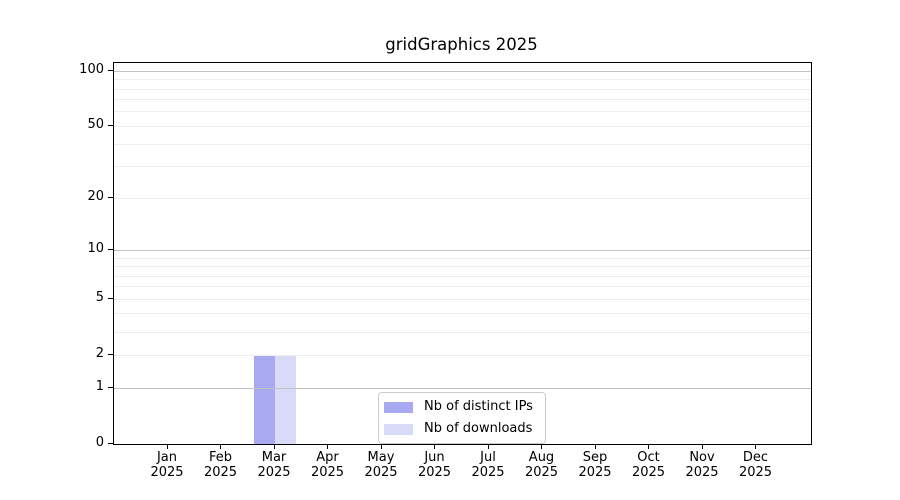 Image resolution: width=900 pixels, height=500 pixels. Describe the element at coordinates (462, 418) in the screenshot. I see `legend: Nb of distinct IPs Nb of downloads` at that location.